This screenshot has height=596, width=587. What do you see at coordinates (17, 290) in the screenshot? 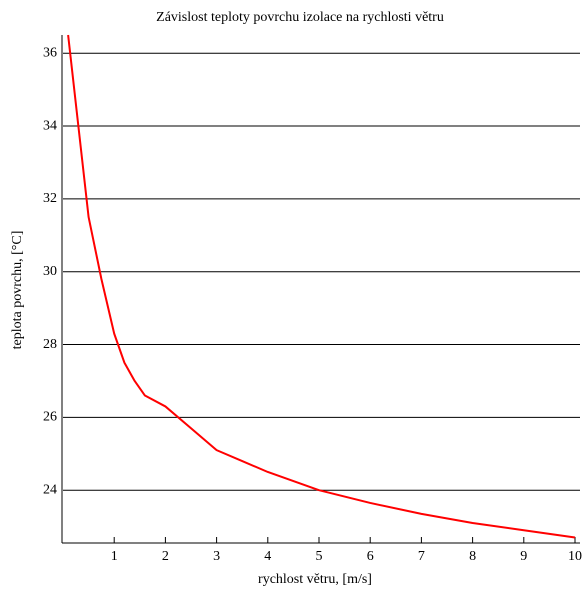
I see `y-axis-label: teplota povrchu, [°C]` at bounding box center [17, 290].